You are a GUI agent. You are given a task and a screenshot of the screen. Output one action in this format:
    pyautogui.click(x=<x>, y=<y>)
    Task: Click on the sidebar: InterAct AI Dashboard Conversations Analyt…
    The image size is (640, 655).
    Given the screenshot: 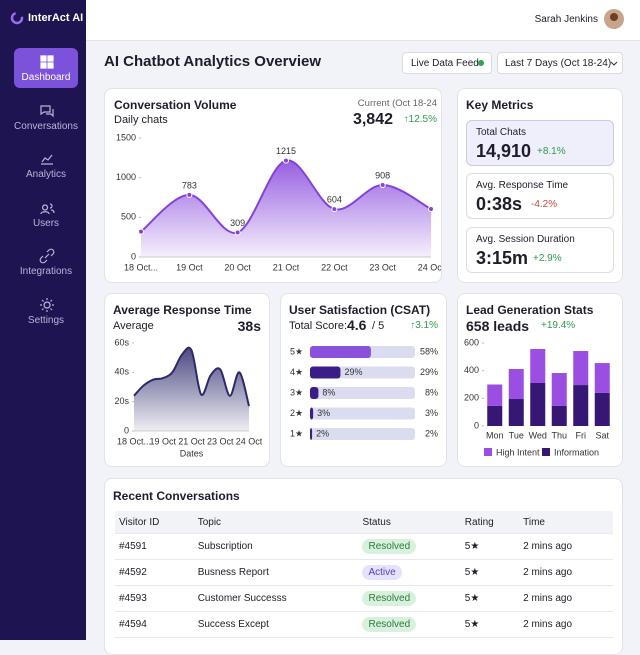 What is the action you would take?
    pyautogui.click(x=43, y=320)
    